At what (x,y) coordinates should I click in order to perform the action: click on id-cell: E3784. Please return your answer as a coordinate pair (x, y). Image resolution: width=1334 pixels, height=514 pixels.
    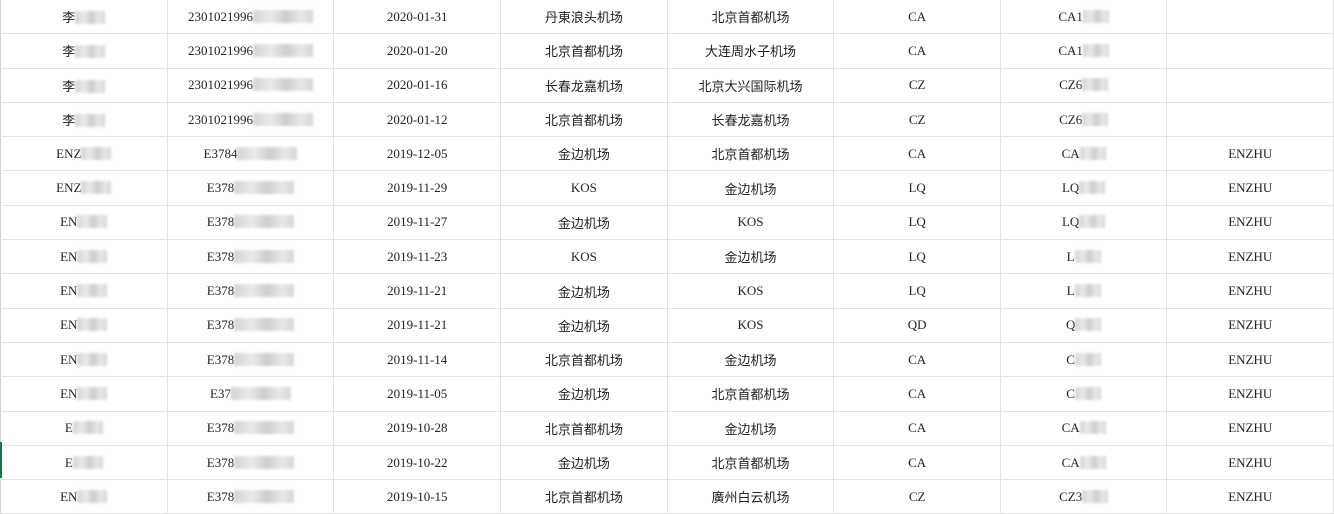
    Looking at the image, I should click on (250, 154).